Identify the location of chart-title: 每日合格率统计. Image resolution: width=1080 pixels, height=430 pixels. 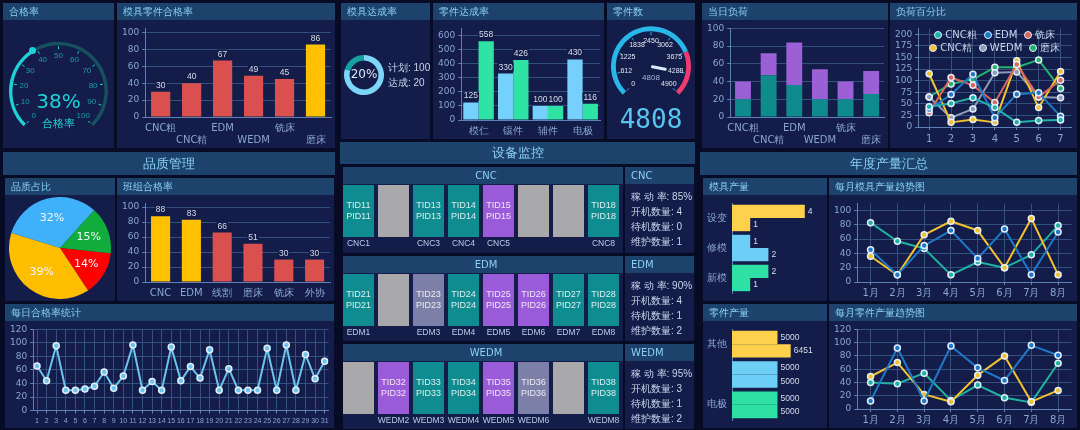
(169, 312).